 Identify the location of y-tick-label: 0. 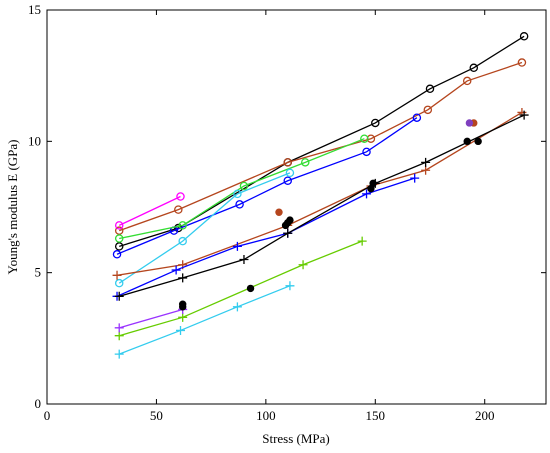
(38, 403).